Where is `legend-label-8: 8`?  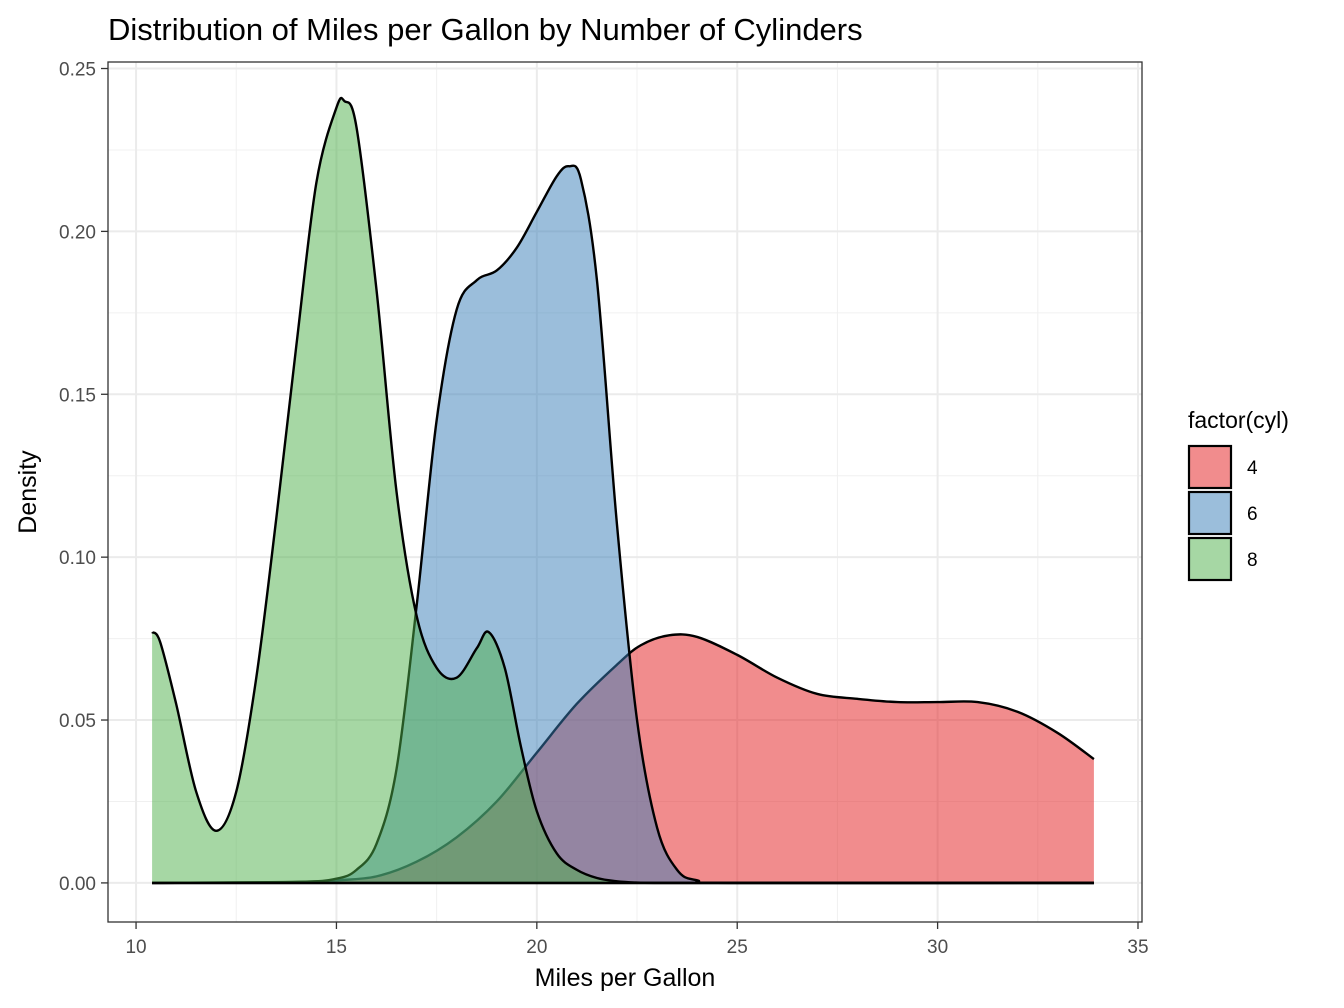 legend-label-8: 8 is located at coordinates (1252, 560).